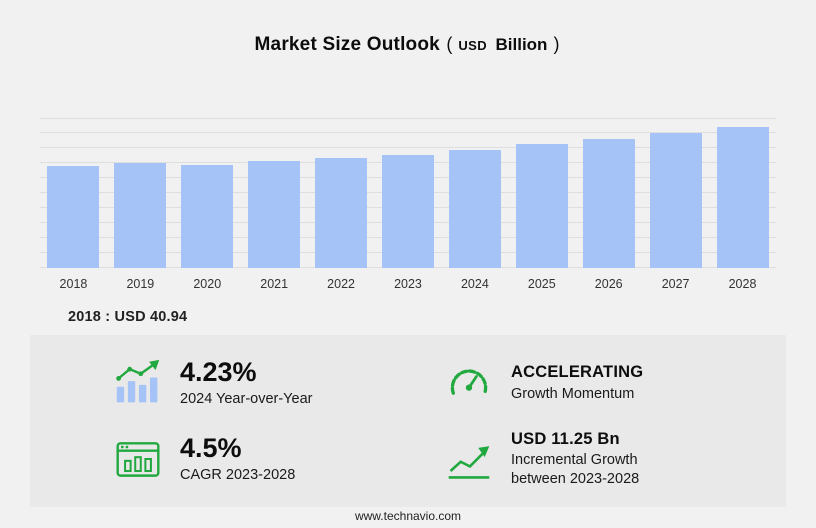 This screenshot has height=528, width=816. What do you see at coordinates (341, 284) in the screenshot?
I see `x-tick-2022: 2022` at bounding box center [341, 284].